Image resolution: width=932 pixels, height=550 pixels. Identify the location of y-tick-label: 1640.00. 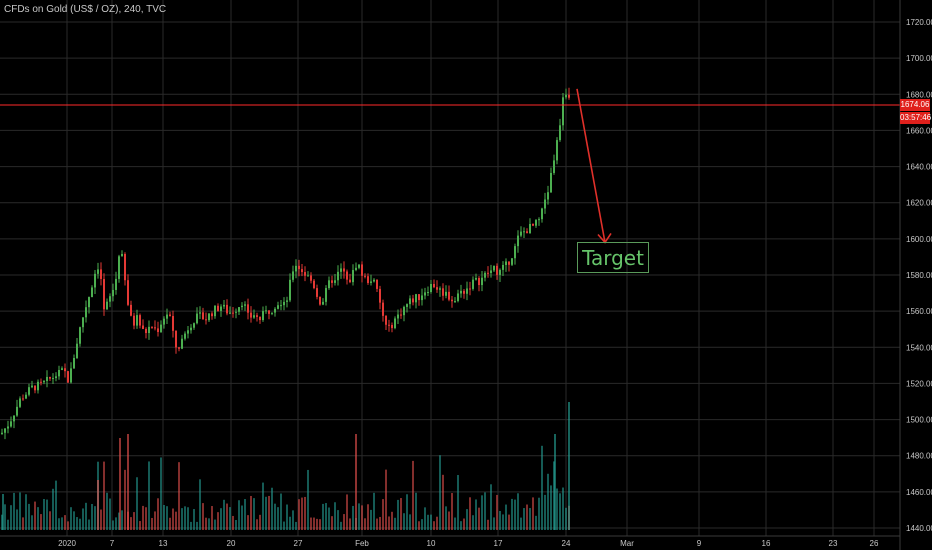
(919, 167).